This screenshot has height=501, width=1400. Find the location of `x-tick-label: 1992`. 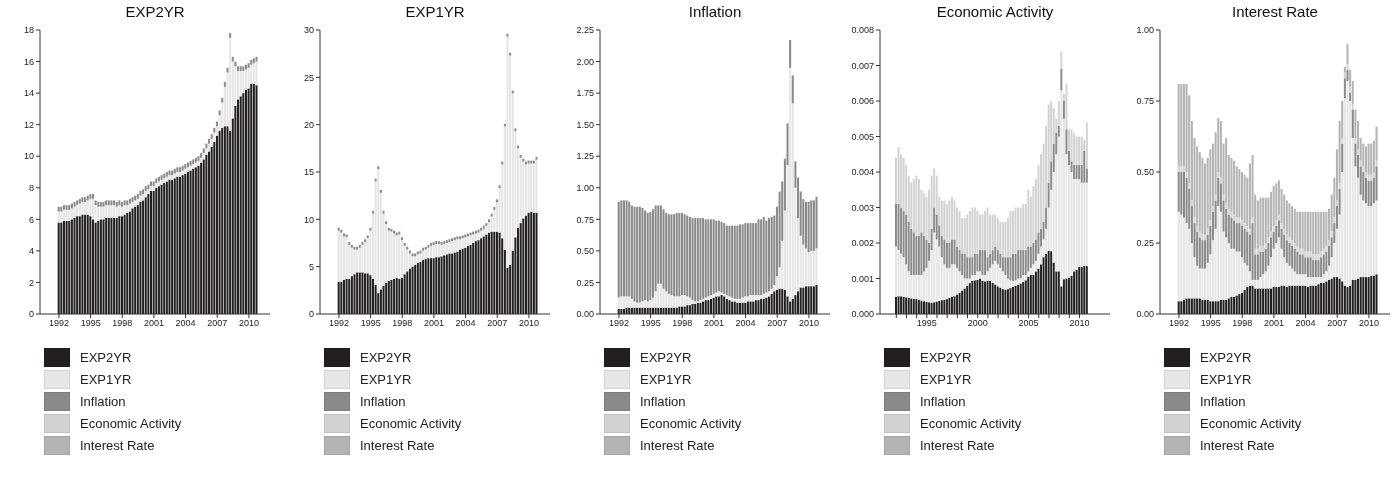

x-tick-label: 1992 is located at coordinates (1179, 323).